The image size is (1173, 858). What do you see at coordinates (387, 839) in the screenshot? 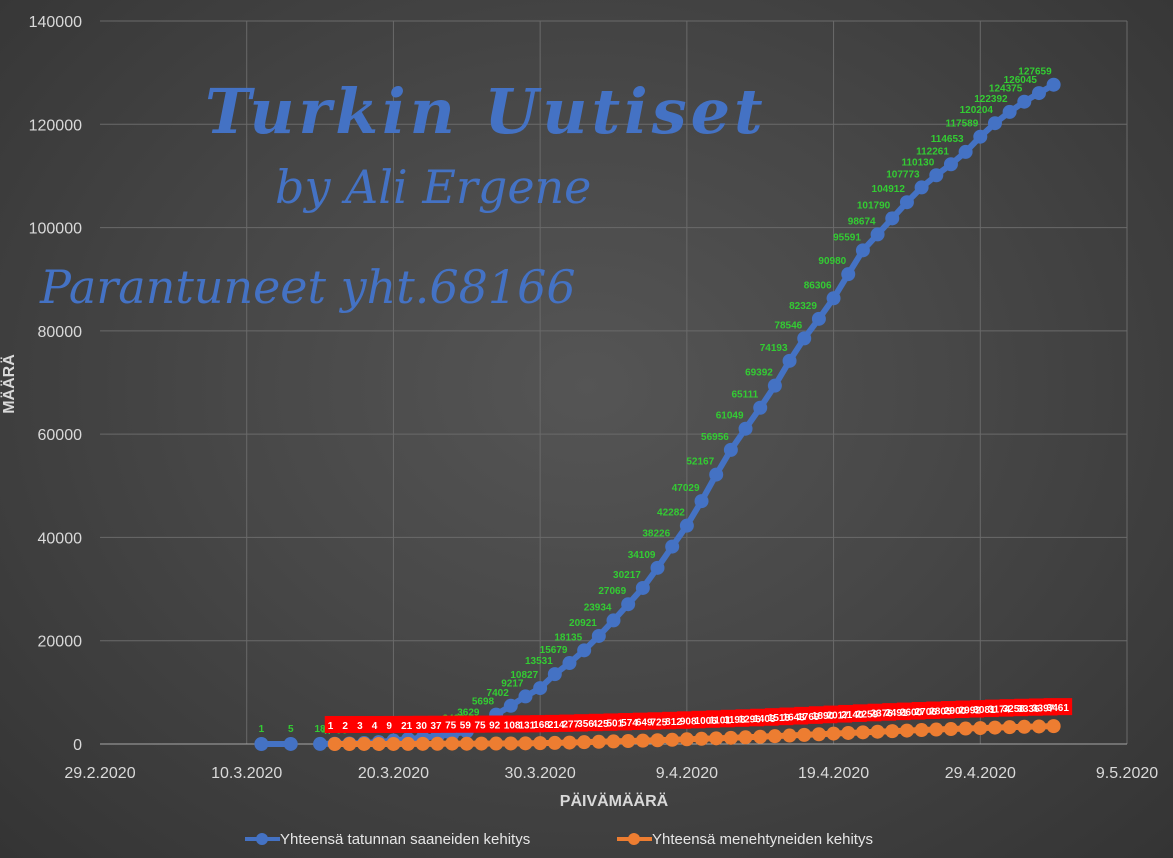
I see `legend-item-vaccinated: Yhteensä tatunnan saaneiden kehitys` at bounding box center [387, 839].